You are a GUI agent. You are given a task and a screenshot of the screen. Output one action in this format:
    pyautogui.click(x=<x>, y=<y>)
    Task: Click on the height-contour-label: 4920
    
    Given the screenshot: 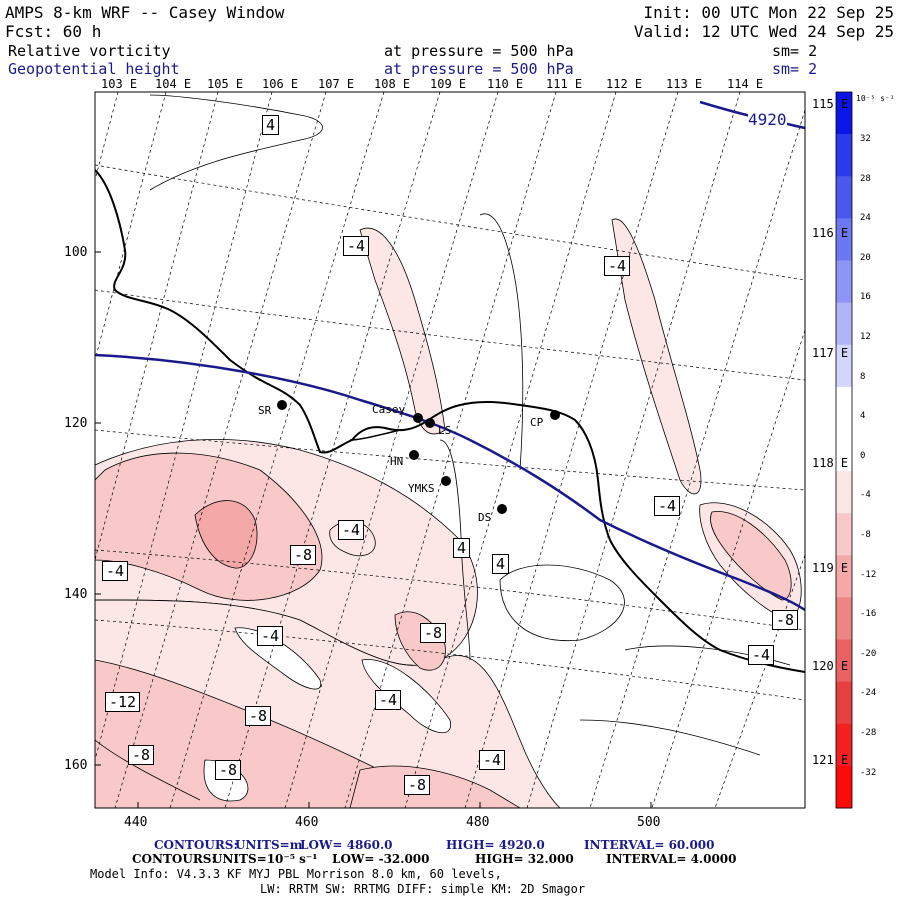 What is the action you would take?
    pyautogui.click(x=767, y=119)
    